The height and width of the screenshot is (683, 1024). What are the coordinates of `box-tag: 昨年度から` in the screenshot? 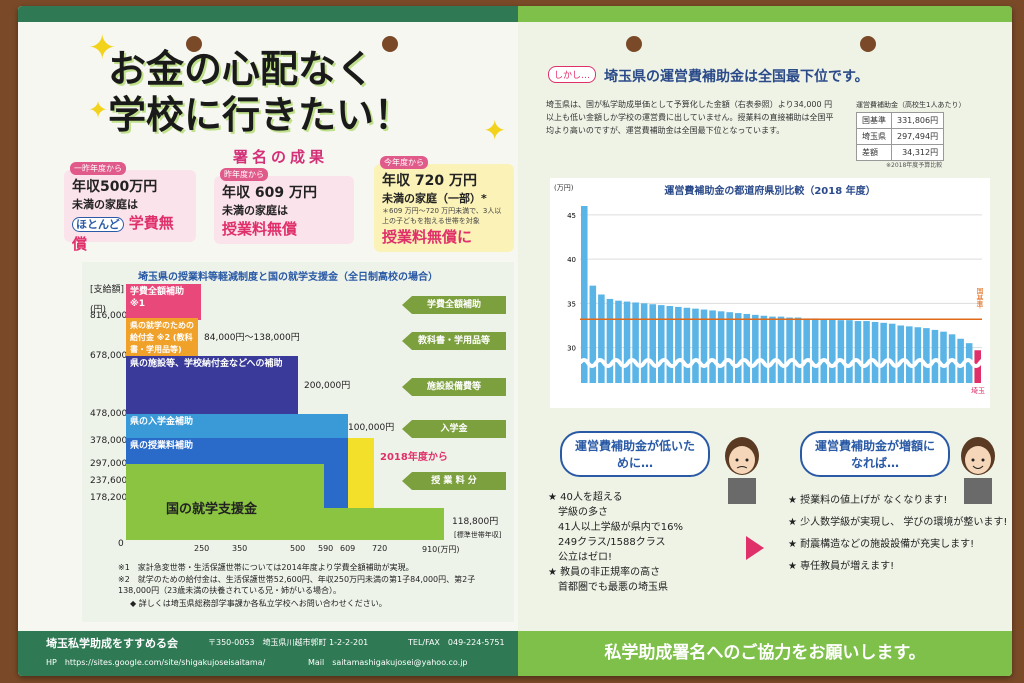 It's located at (244, 174).